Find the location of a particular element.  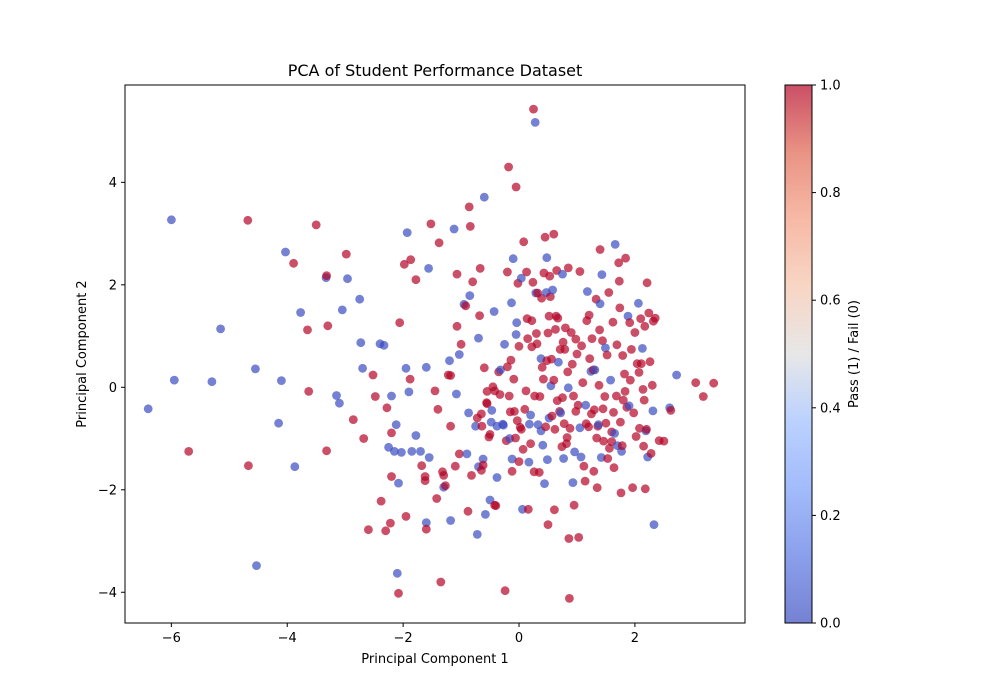

x-axis: −6 −4 −2 0 2 is located at coordinates (400, 634).